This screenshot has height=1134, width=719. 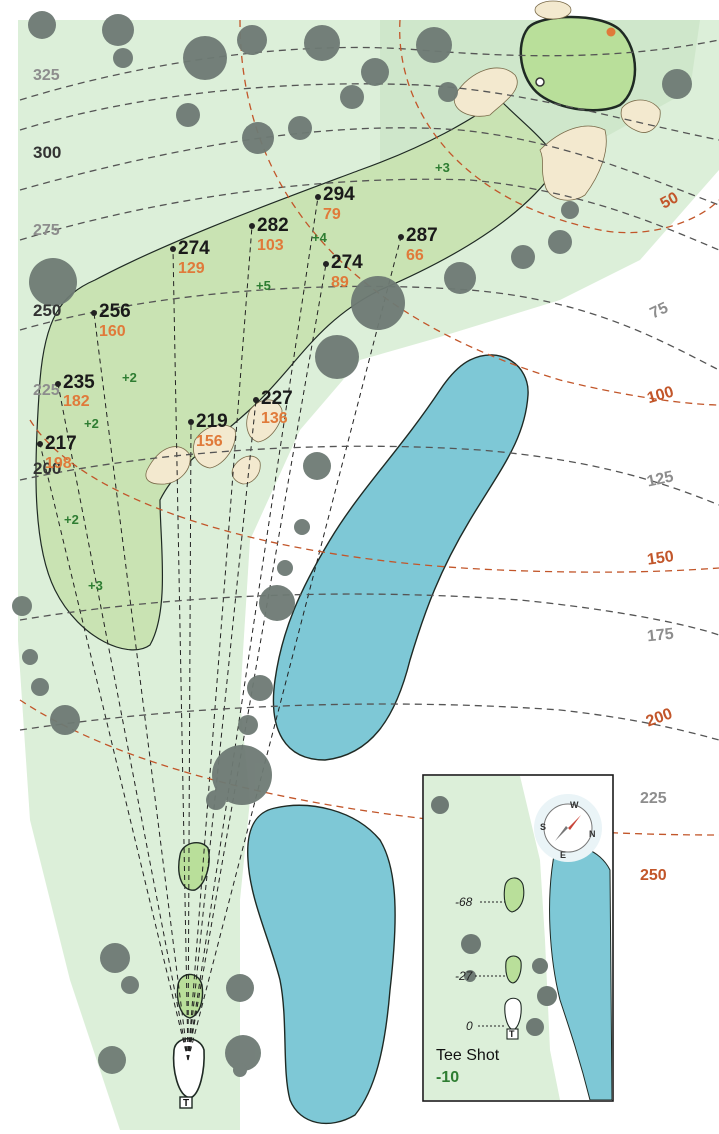 I want to click on target-294: 294 79, so click(x=335, y=203).